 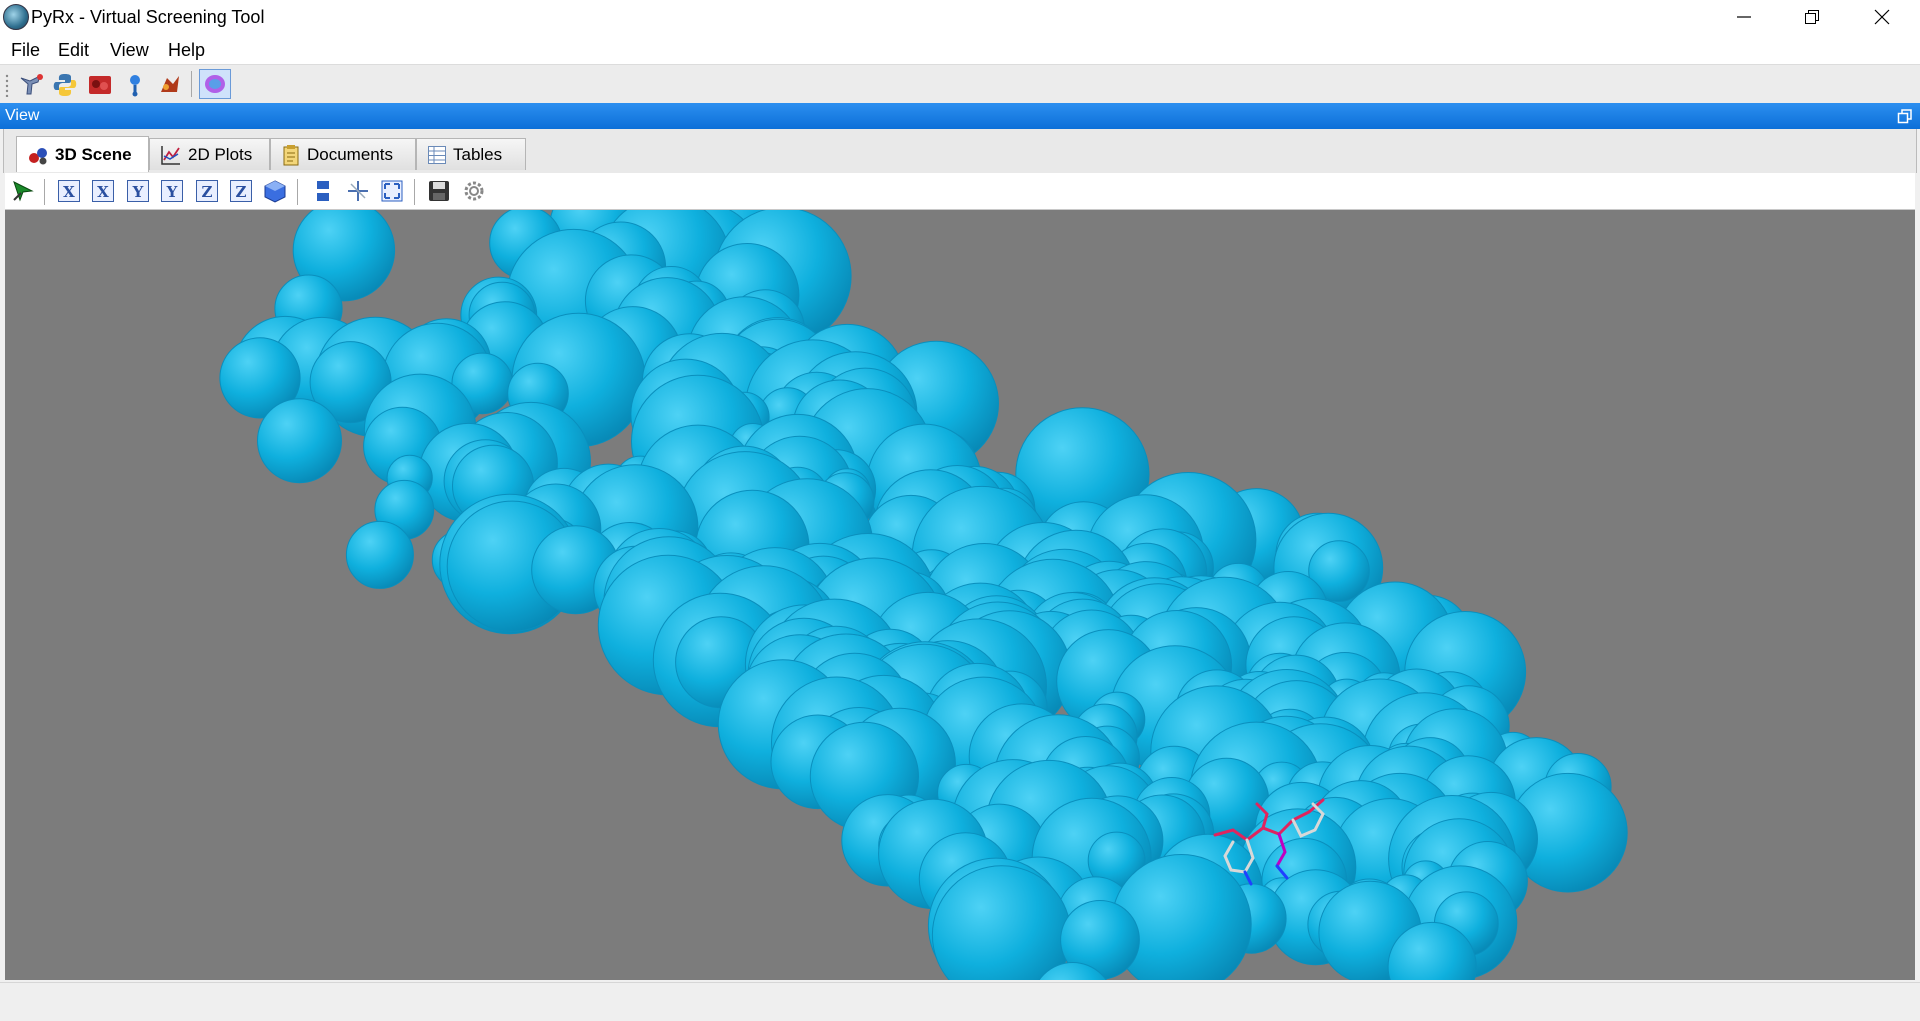 I want to click on menu-bar: File Edit View Help, so click(x=960, y=50).